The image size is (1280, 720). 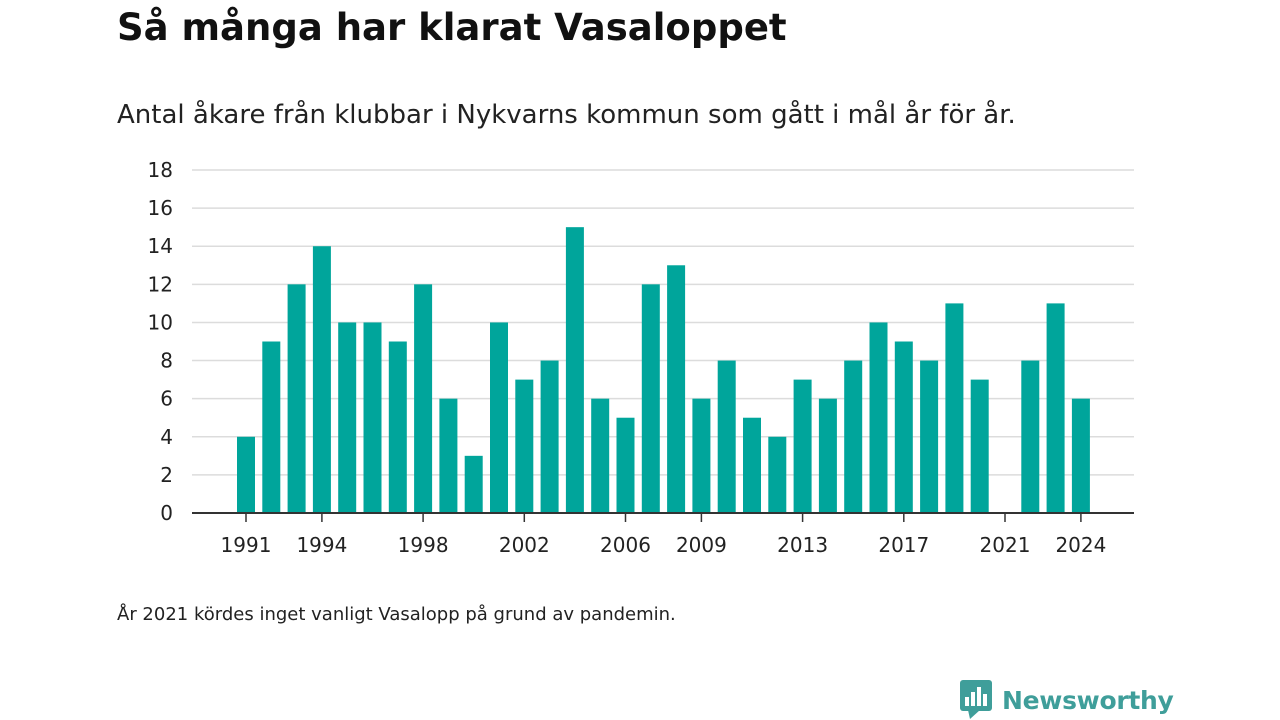 I want to click on bar-2008, so click(x=676, y=389).